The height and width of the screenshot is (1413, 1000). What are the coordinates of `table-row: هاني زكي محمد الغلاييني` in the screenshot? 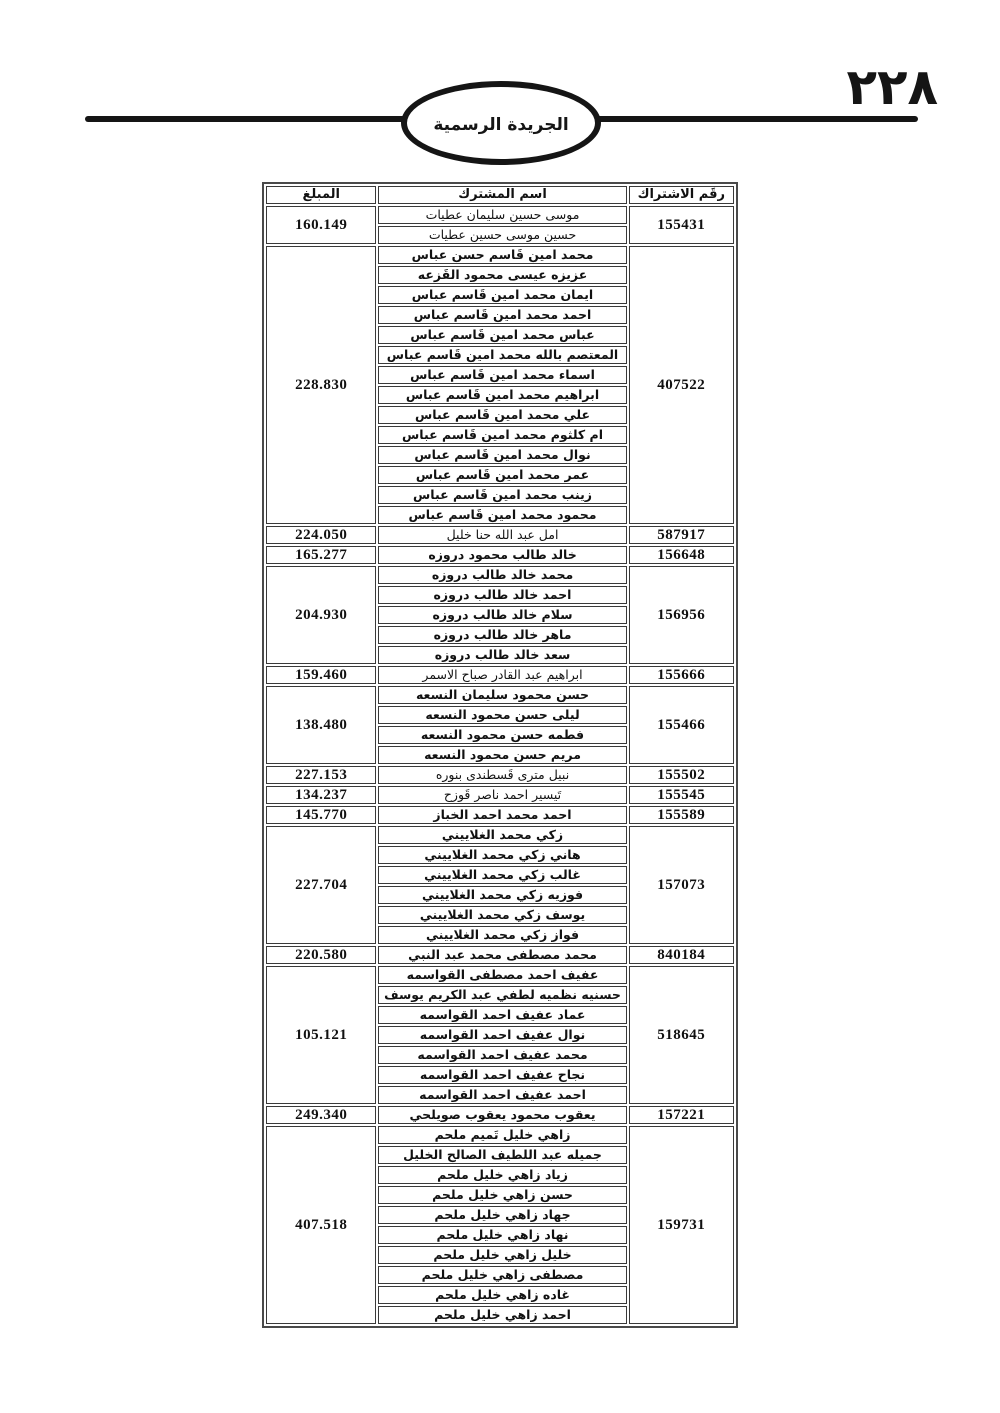 It's located at (500, 855).